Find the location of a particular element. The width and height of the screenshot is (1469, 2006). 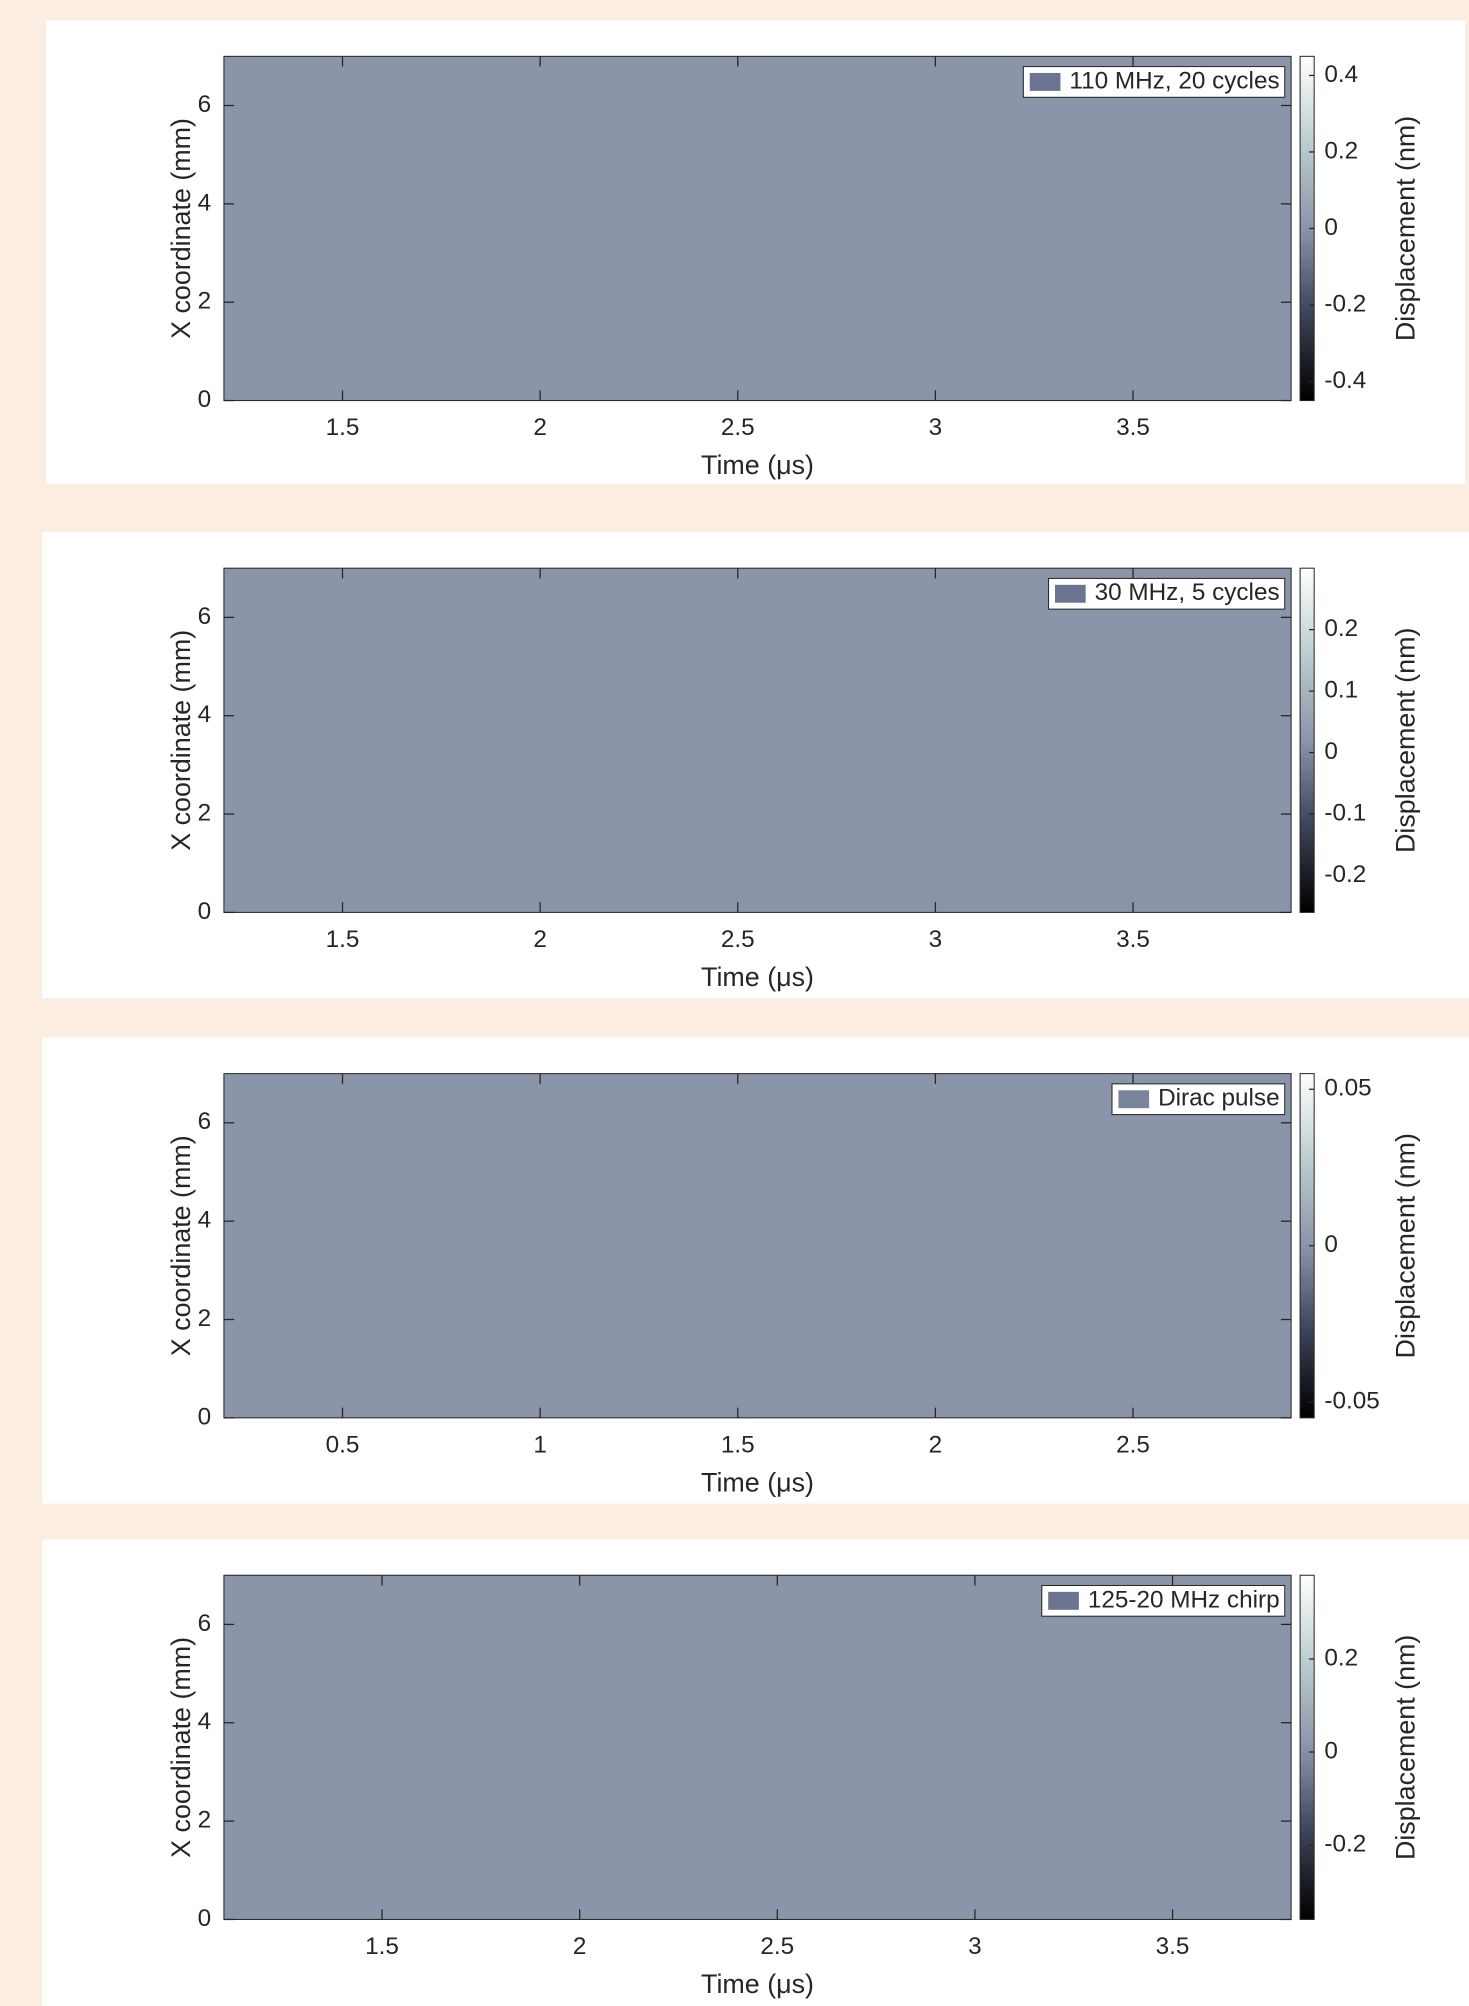

legend: 110 MHz, 20 cycles is located at coordinates (1154, 82).